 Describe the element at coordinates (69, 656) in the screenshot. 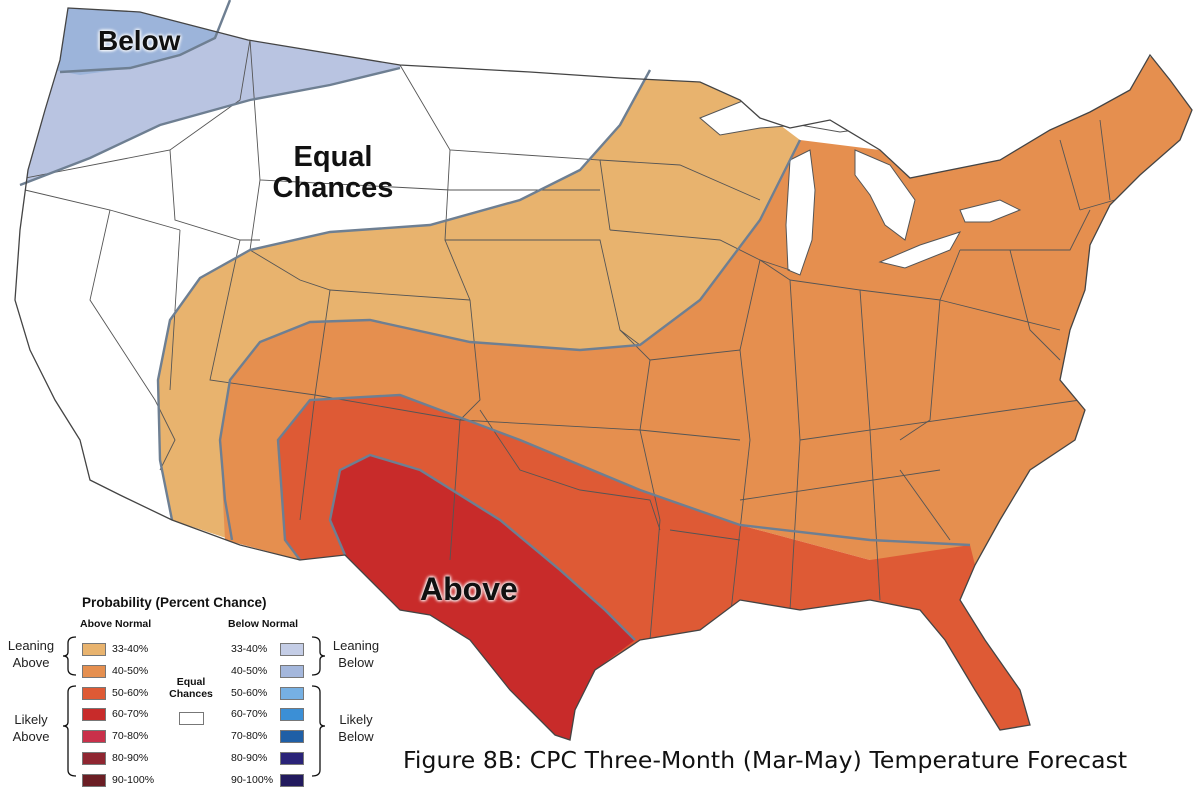

I see `bracket-leaning-above` at that location.